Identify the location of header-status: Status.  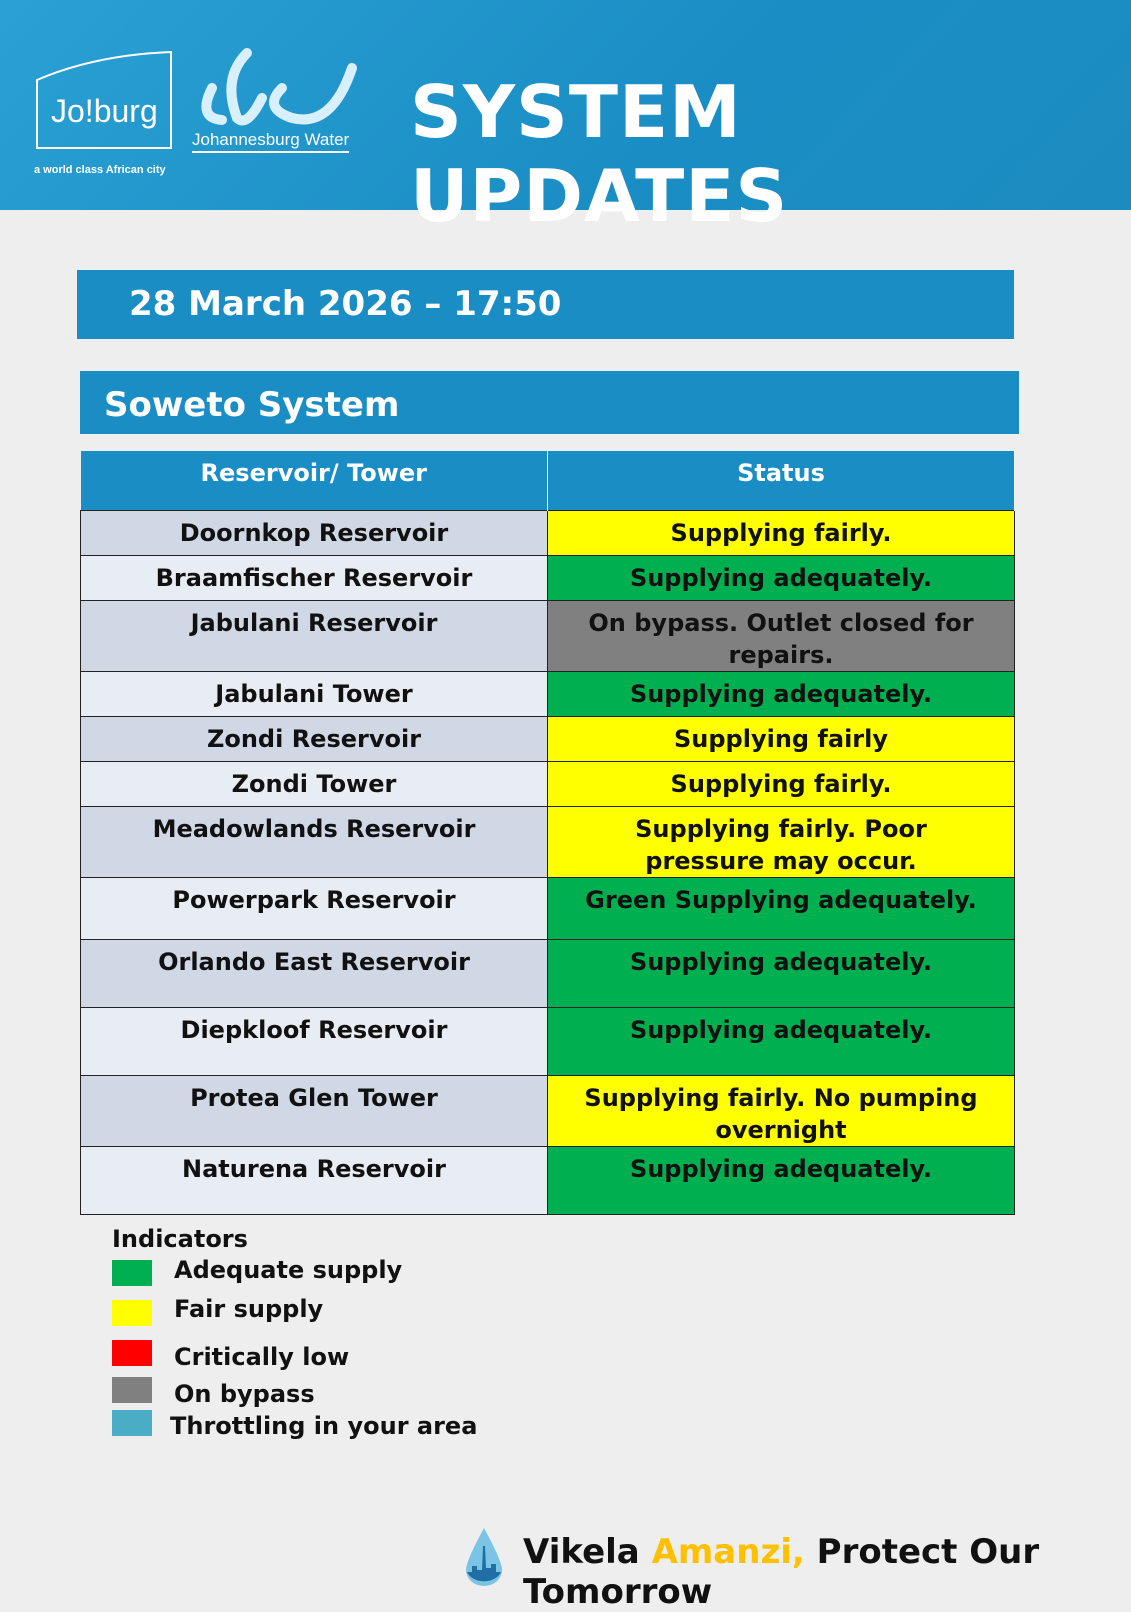
(781, 480).